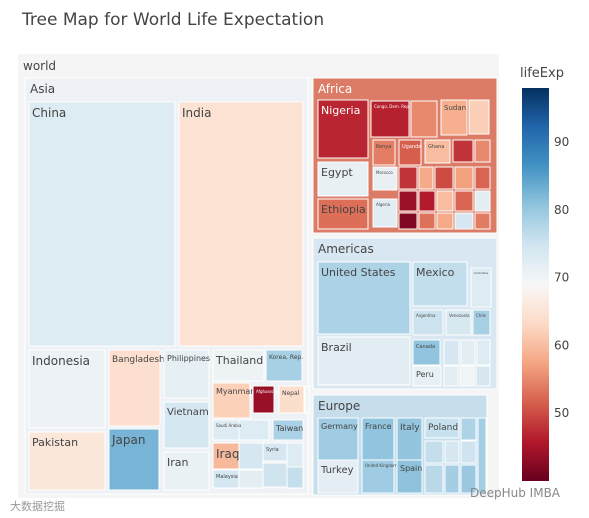 The height and width of the screenshot is (518, 589). I want to click on country-tile: Iraq, so click(226, 456).